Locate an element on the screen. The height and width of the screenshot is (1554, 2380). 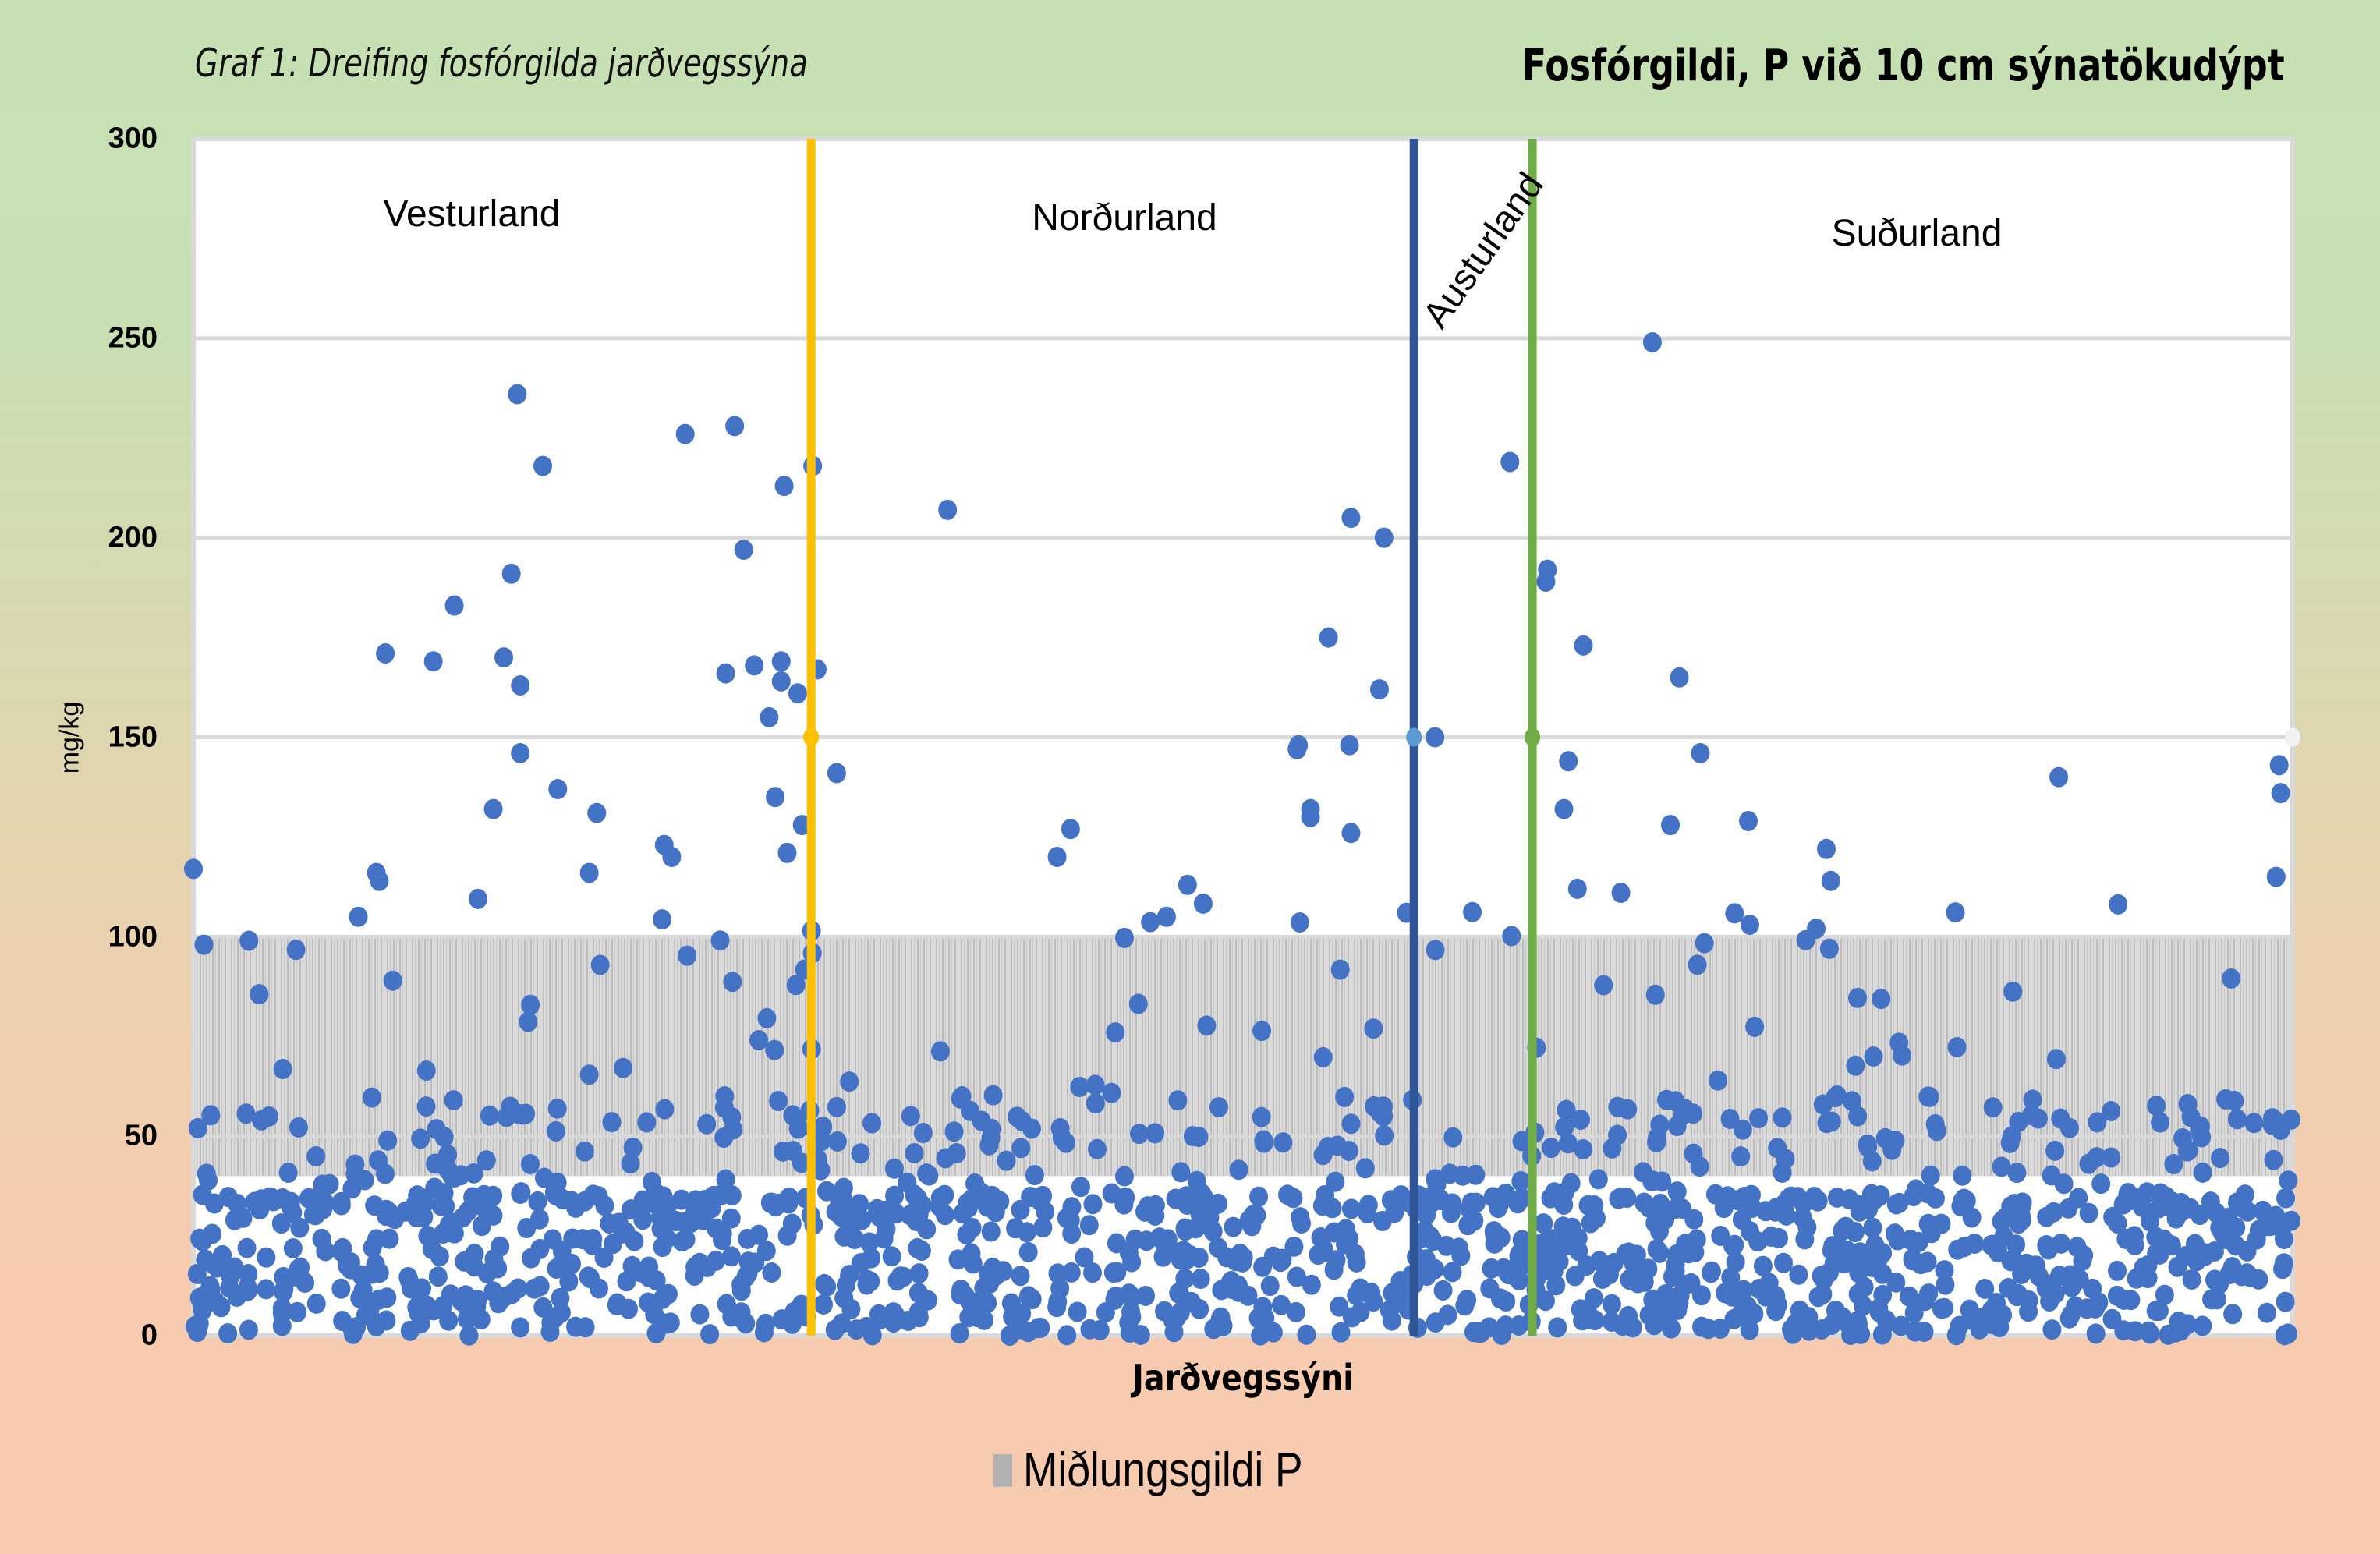
end-marker is located at coordinates (2292, 737).